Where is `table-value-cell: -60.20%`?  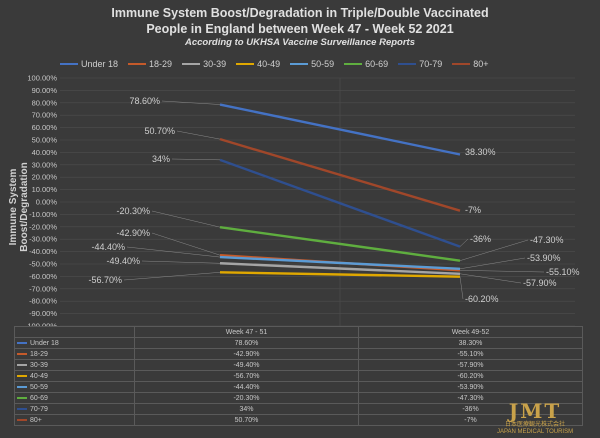
table-value-cell: -60.20% is located at coordinates (470, 376).